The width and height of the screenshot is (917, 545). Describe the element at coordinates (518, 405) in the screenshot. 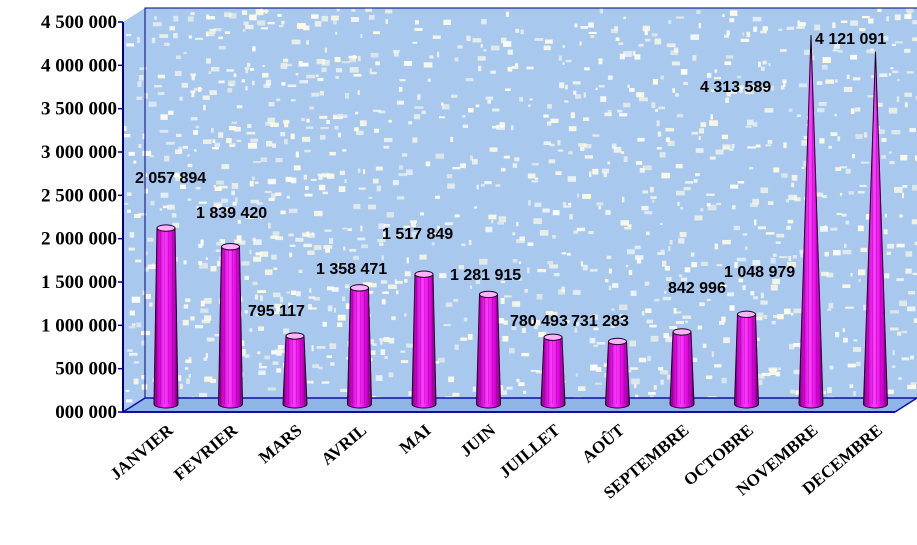

I see `plot-floor` at that location.